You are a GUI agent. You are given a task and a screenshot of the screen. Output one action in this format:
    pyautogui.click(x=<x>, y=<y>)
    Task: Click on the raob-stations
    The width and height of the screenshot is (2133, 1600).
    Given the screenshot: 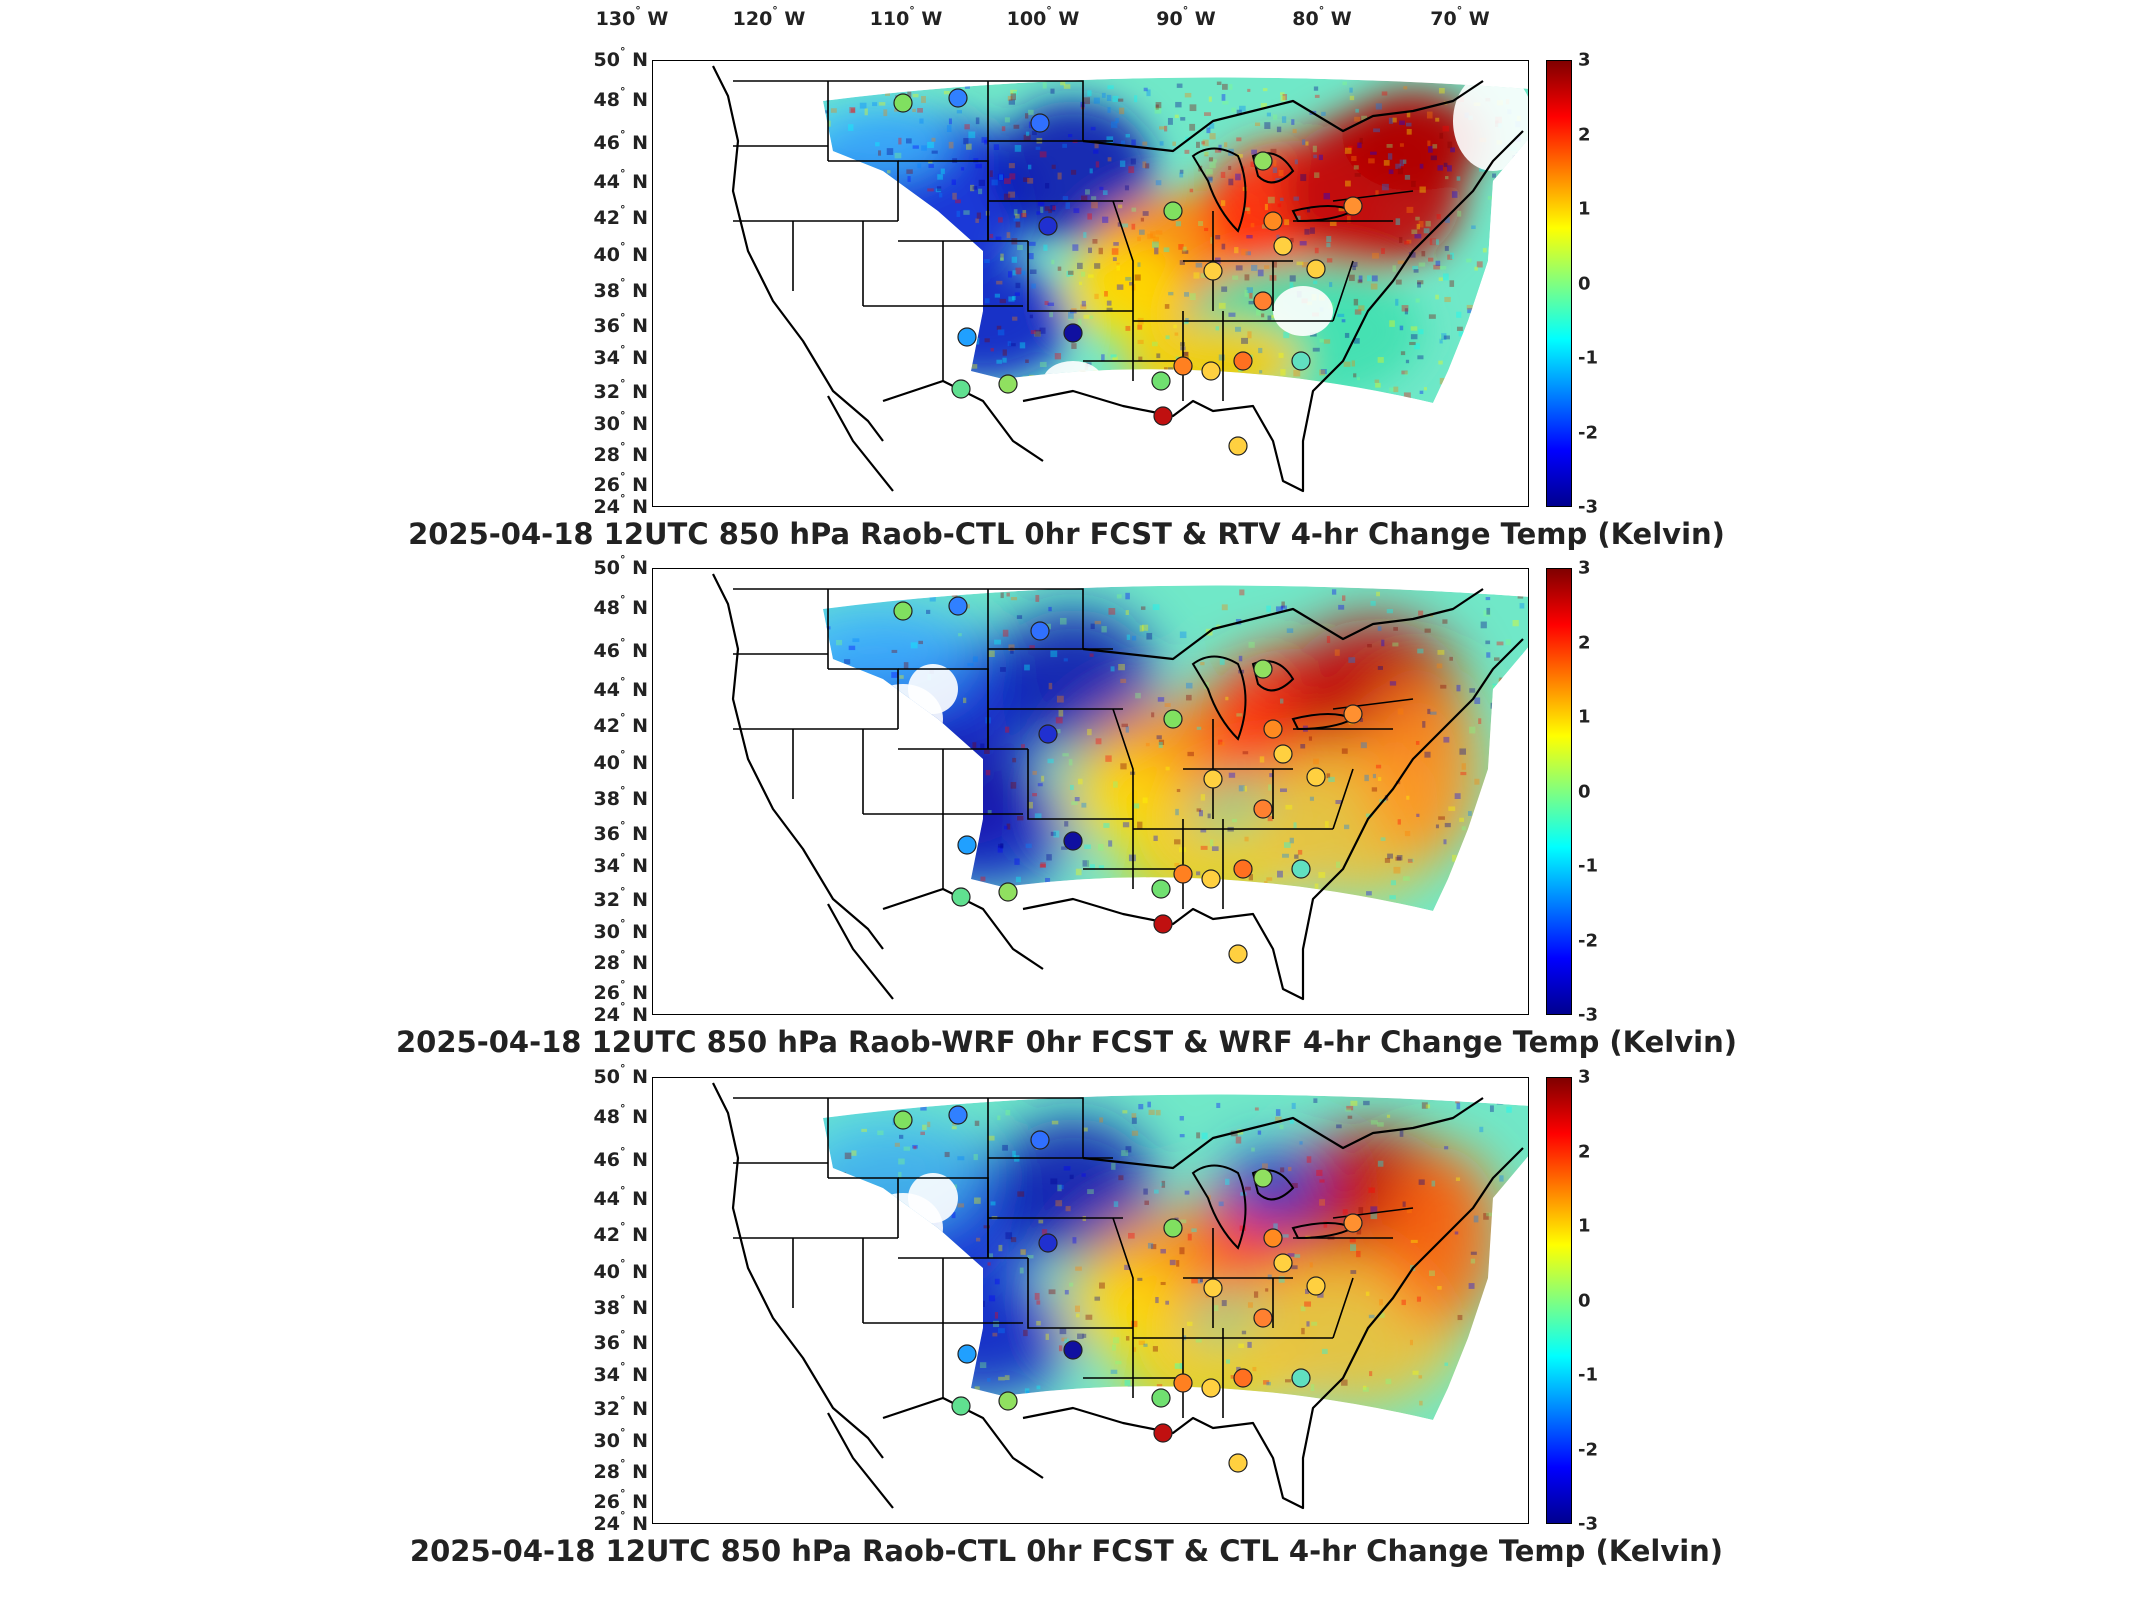 What is the action you would take?
    pyautogui.click(x=1128, y=1289)
    